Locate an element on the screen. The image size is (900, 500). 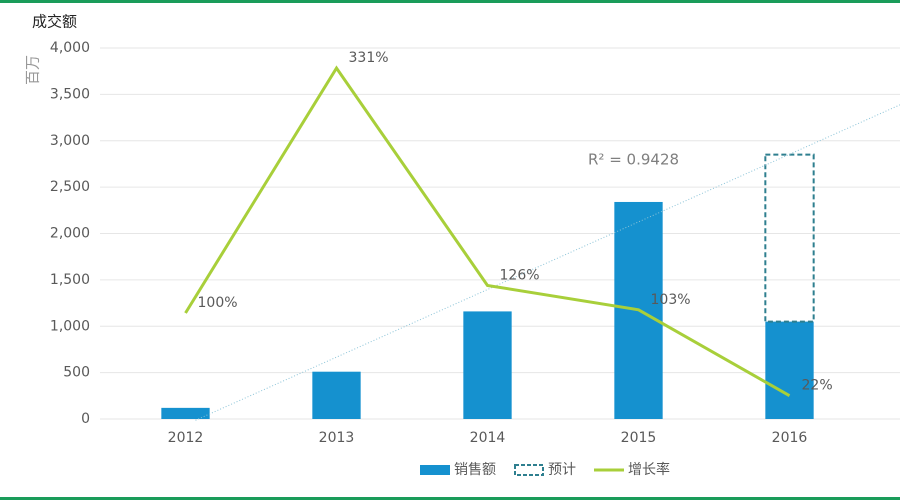
legend-label: 增长率 is located at coordinates (649, 469).